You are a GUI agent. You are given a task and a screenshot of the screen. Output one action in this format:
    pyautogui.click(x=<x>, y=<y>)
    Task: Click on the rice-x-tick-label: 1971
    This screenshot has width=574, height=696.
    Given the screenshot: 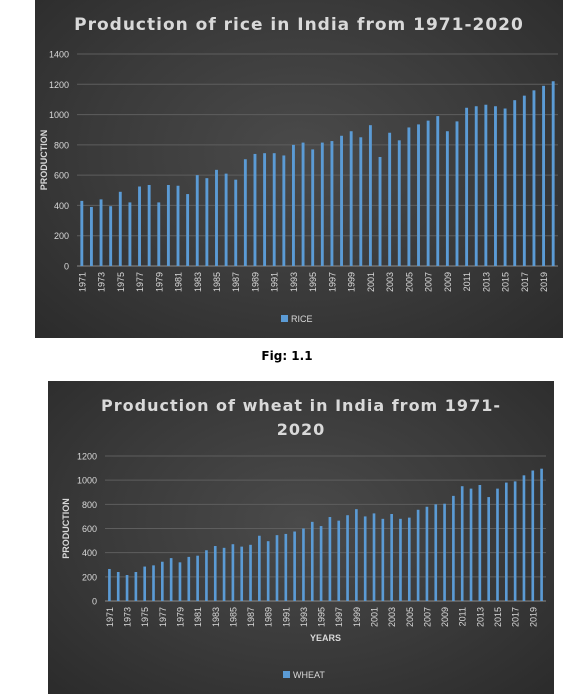 What is the action you would take?
    pyautogui.click(x=82, y=282)
    